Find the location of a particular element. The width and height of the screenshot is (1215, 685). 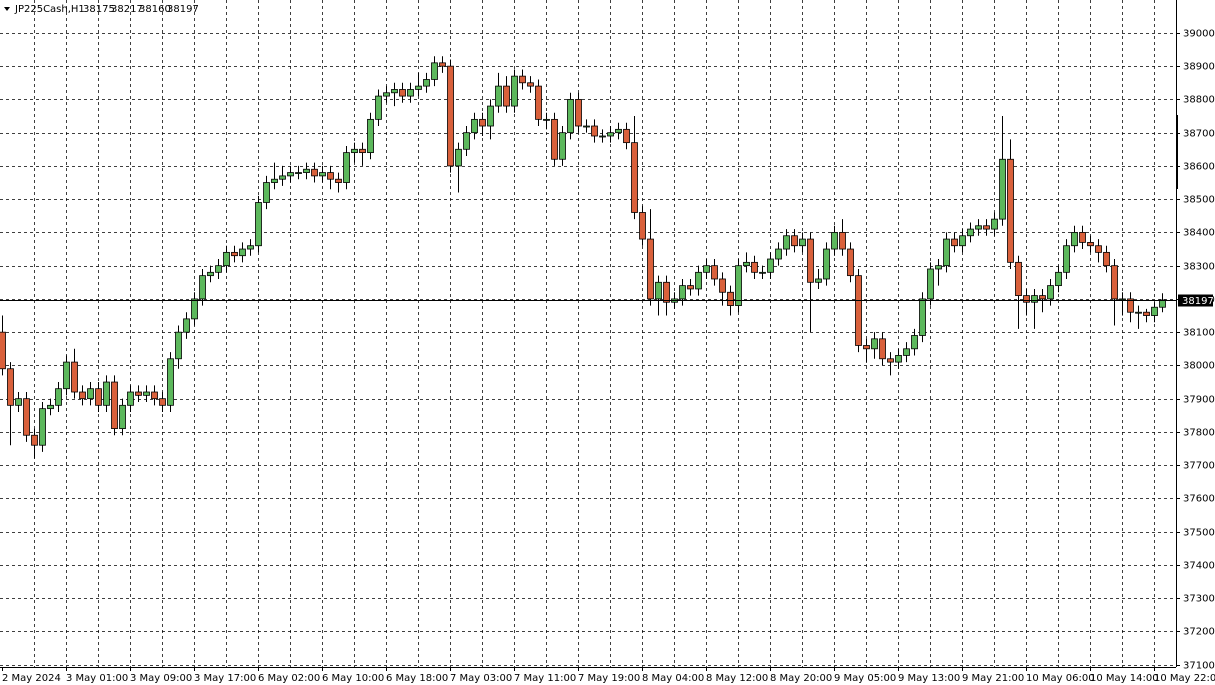

menu-arrow is located at coordinates (7, 9).